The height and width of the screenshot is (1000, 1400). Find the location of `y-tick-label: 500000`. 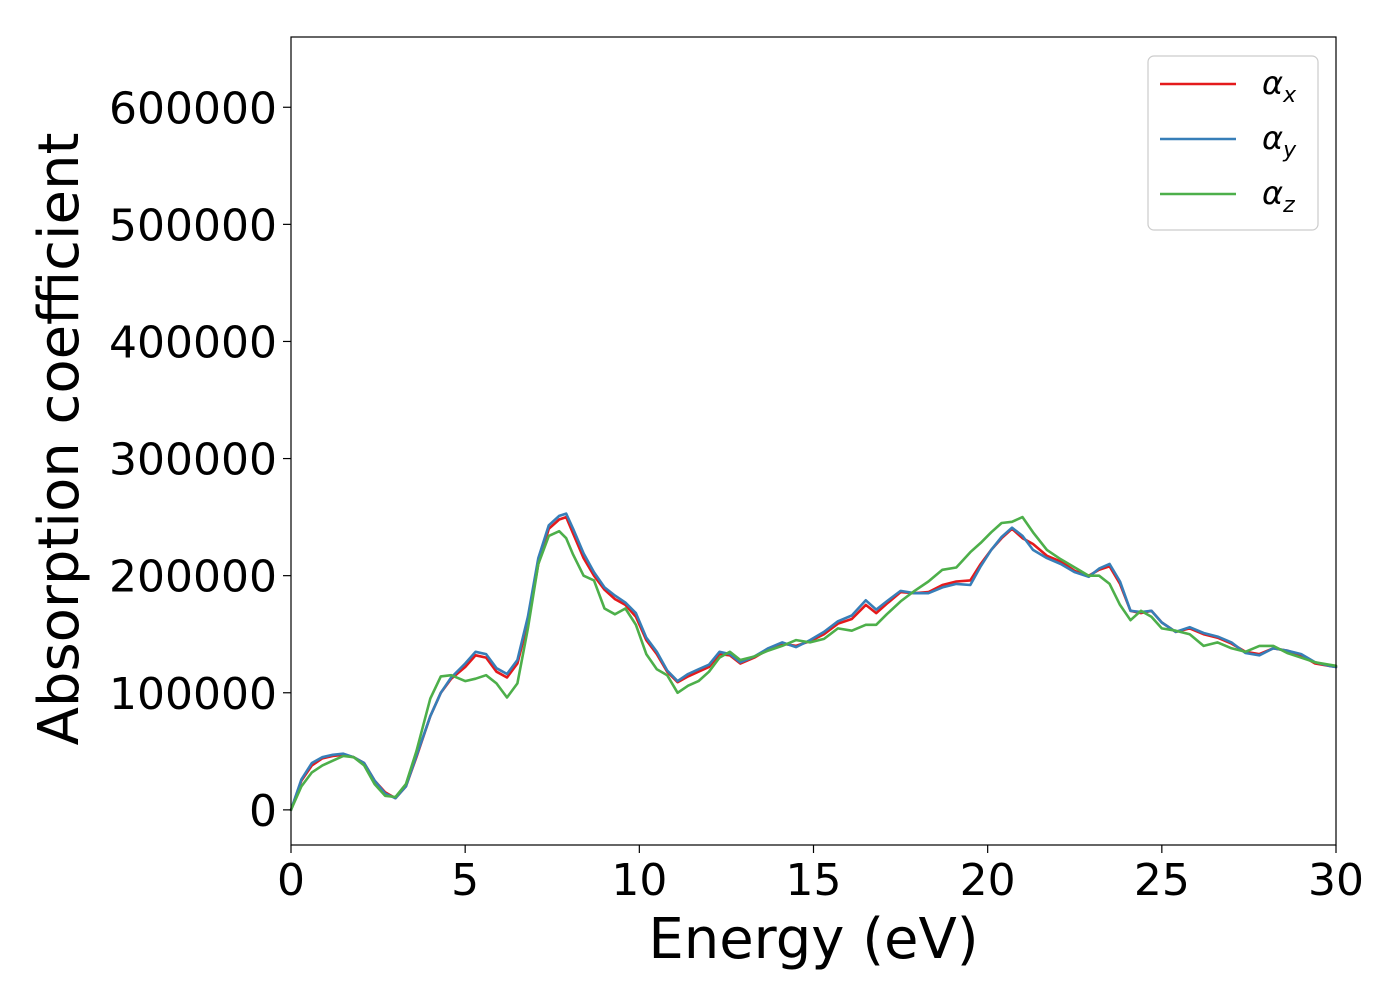

y-tick-label: 500000 is located at coordinates (193, 225).